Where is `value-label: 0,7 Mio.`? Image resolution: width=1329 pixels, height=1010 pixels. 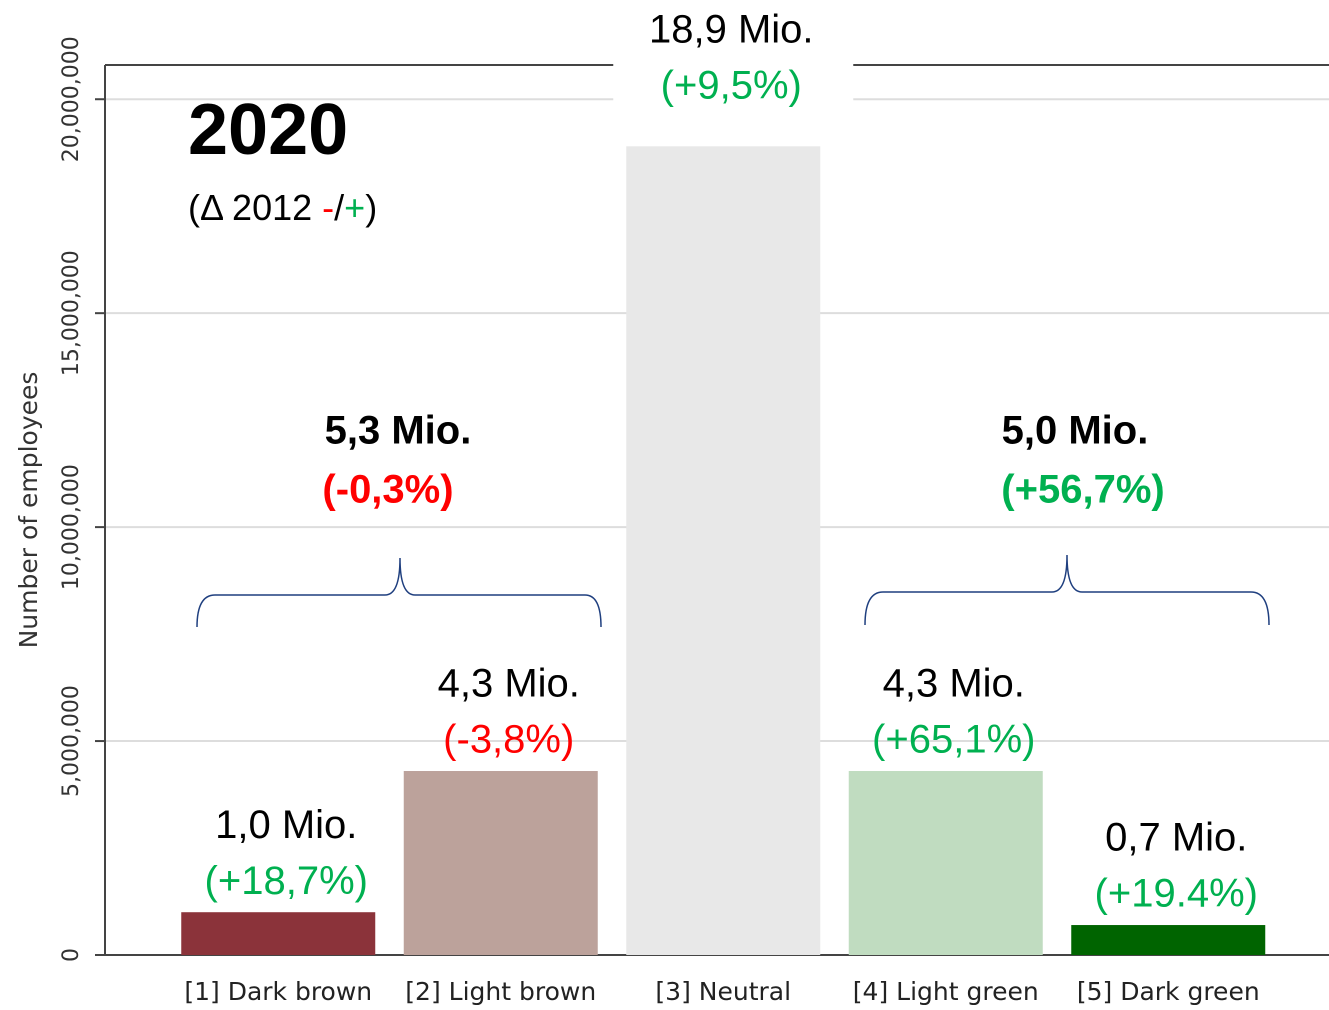 value-label: 0,7 Mio. is located at coordinates (1176, 838).